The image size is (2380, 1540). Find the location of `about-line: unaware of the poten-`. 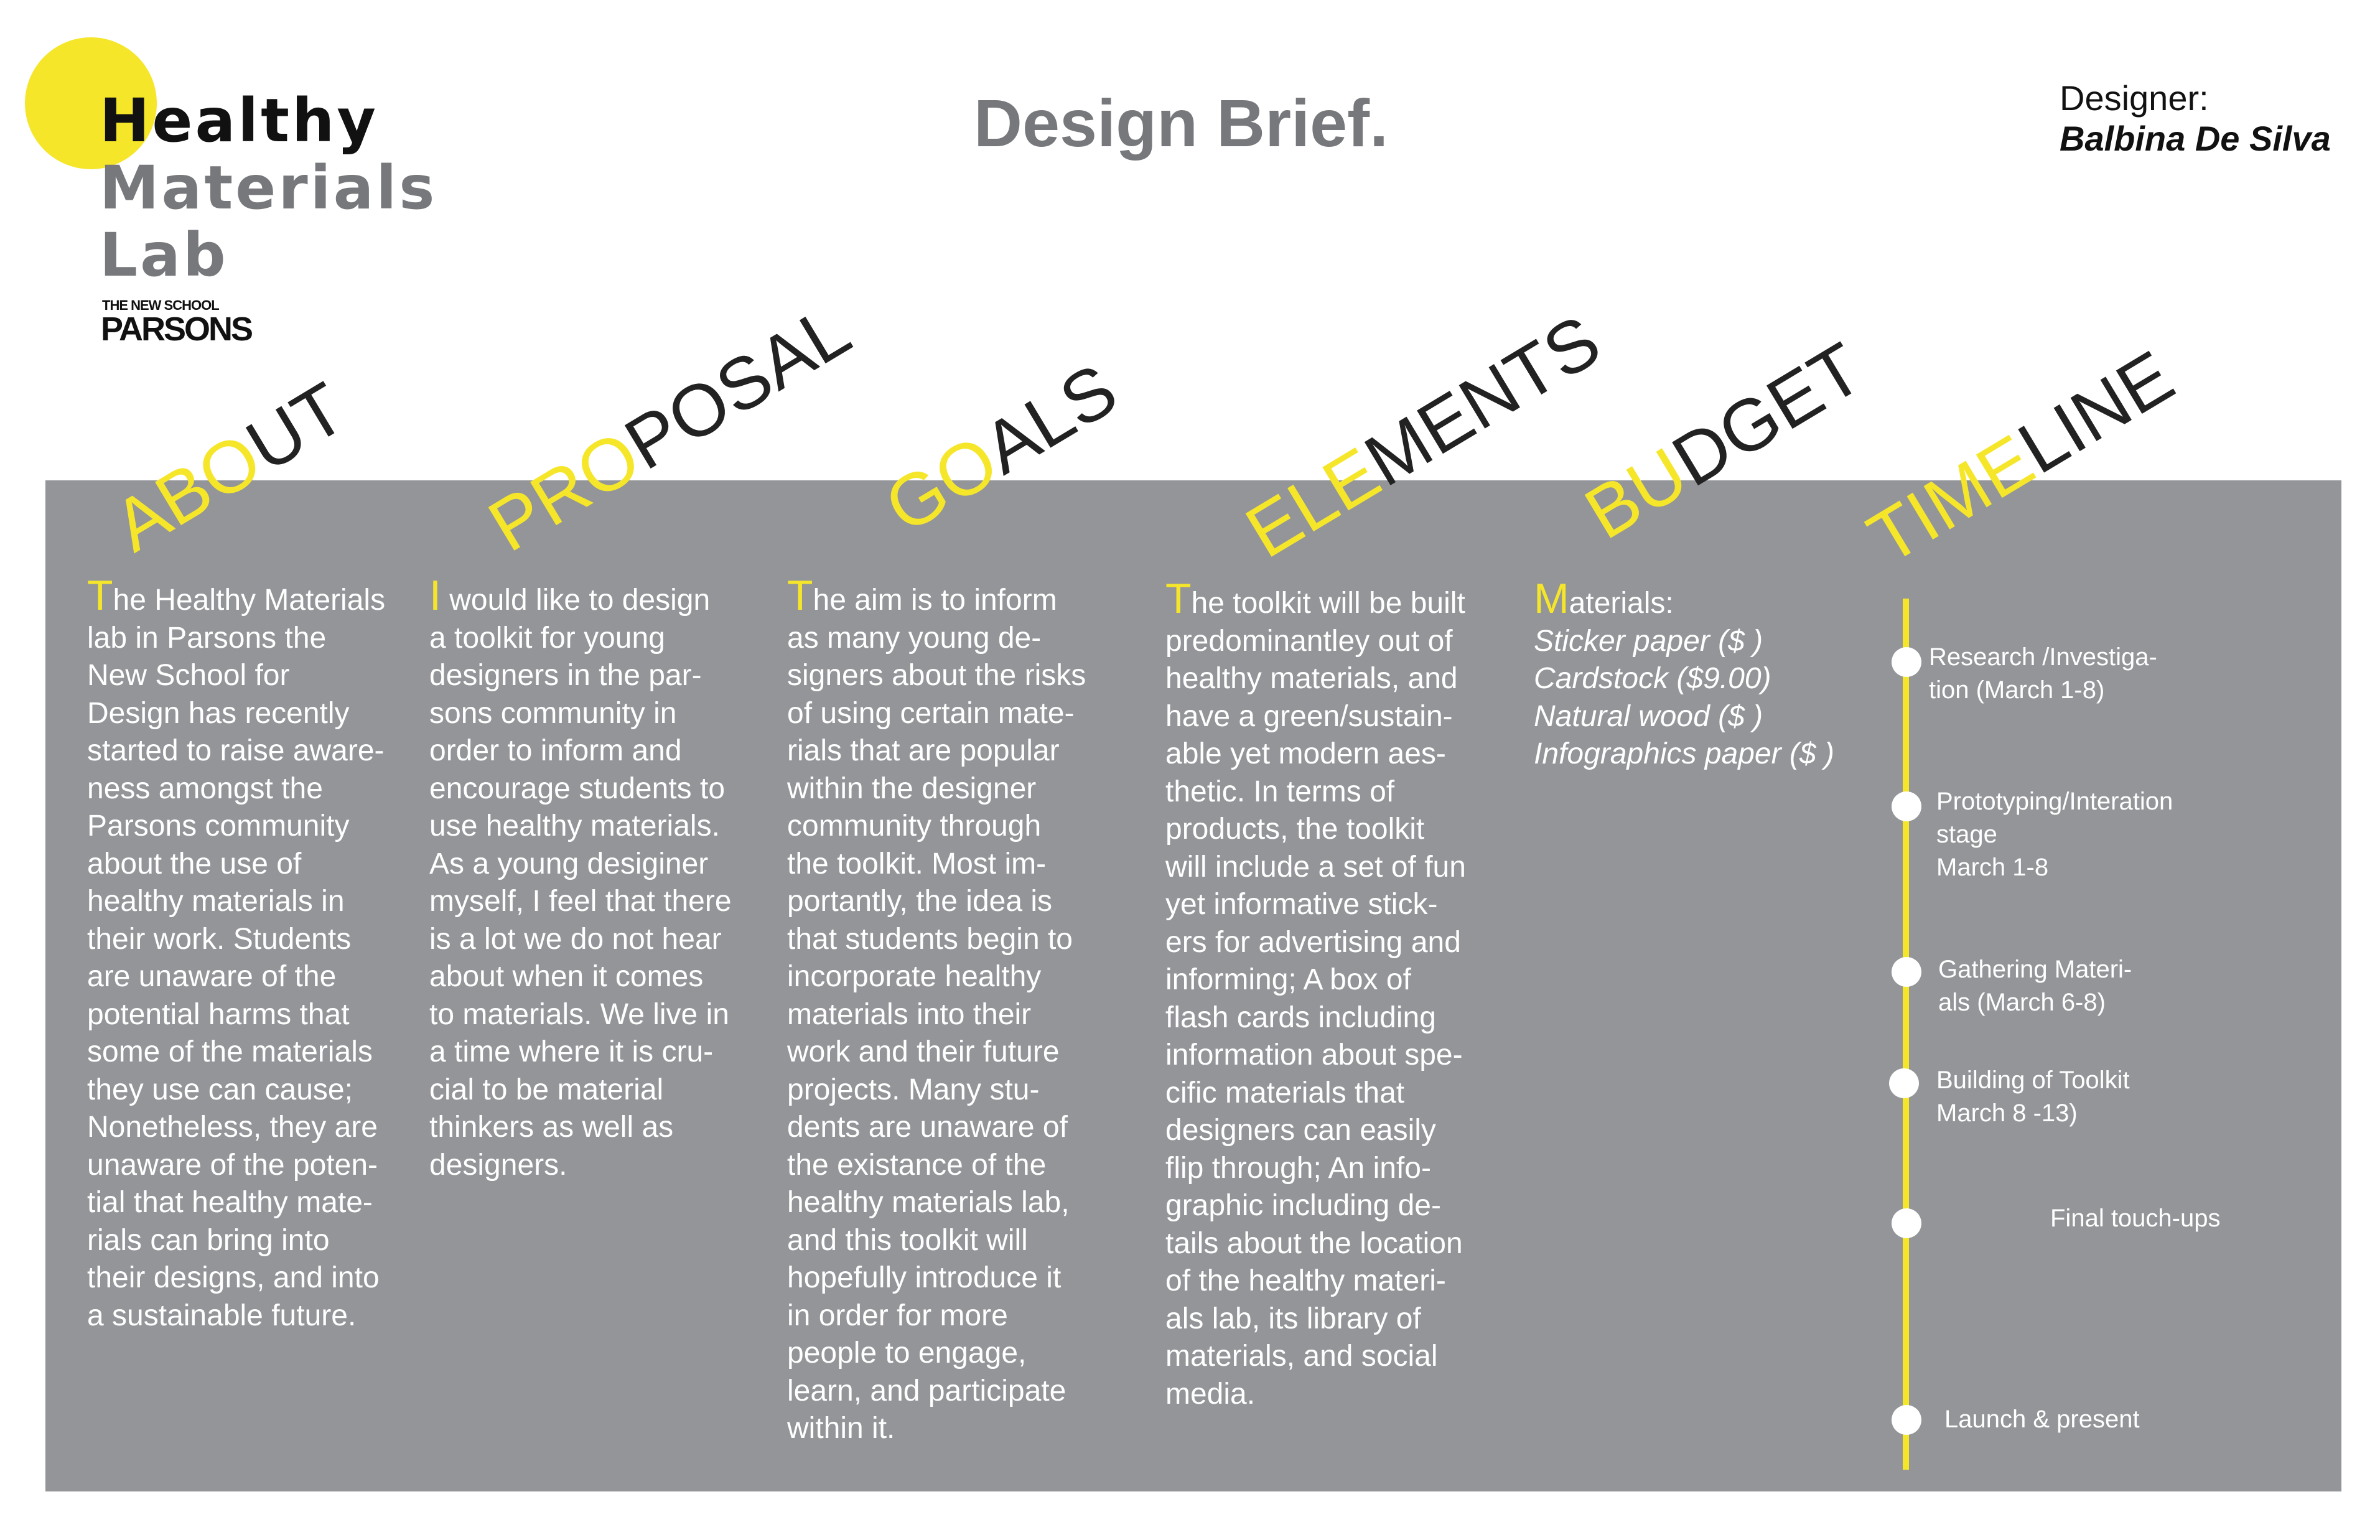

about-line: unaware of the poten- is located at coordinates (232, 1165).